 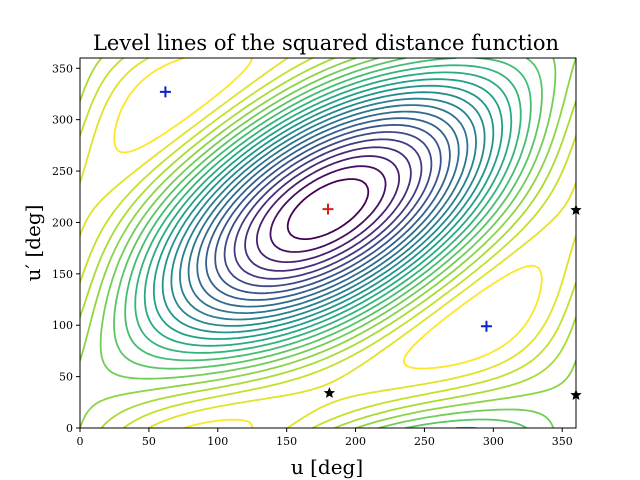 I want to click on y-axis-label: u′ [deg], so click(x=33, y=243).